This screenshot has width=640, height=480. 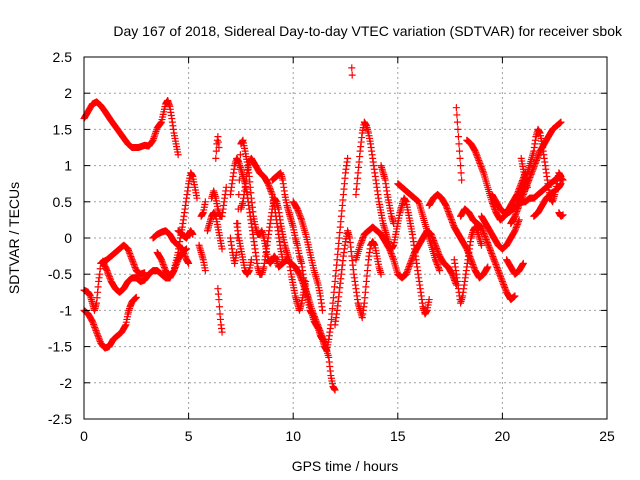 What do you see at coordinates (68, 93) in the screenshot?
I see `y-tick-label: 2` at bounding box center [68, 93].